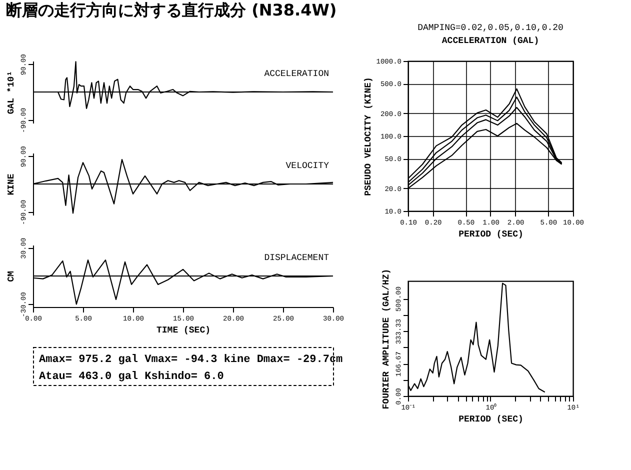  Describe the element at coordinates (191, 360) in the screenshot. I see `text: Amax= 975.2 gal Vmax= -94.3 kine Dmax= -29.7cm` at that location.